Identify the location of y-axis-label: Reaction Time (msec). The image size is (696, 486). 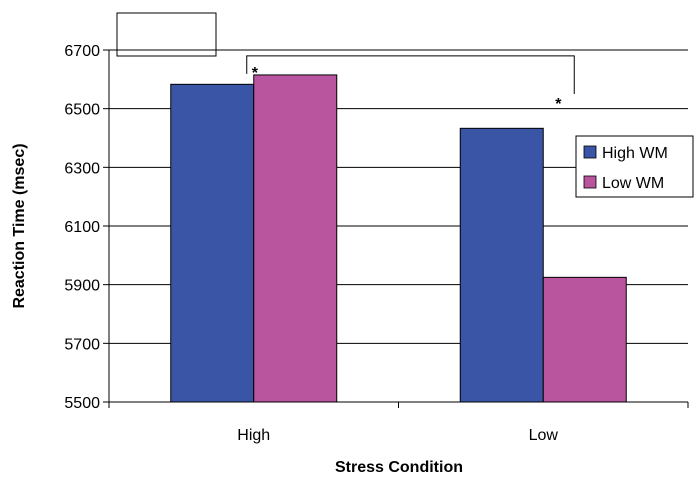
(19, 225).